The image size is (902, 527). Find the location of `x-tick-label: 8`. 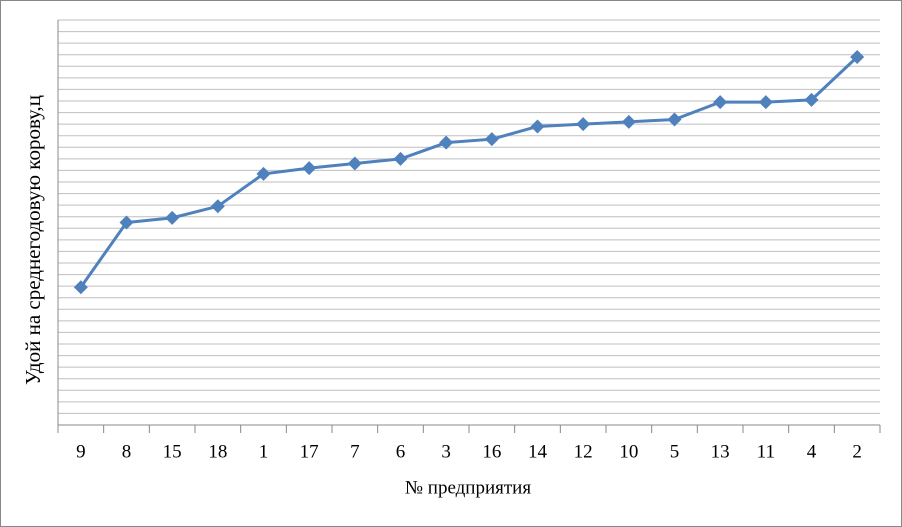

x-tick-label: 8 is located at coordinates (127, 451).